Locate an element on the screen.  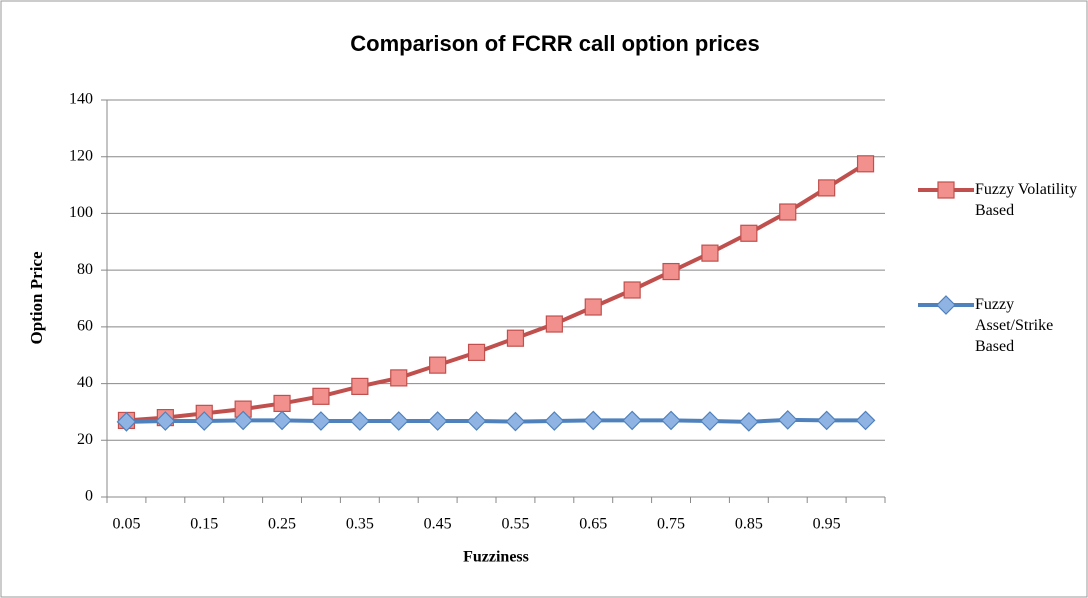
y-tick-label: 20 is located at coordinates (85, 439).